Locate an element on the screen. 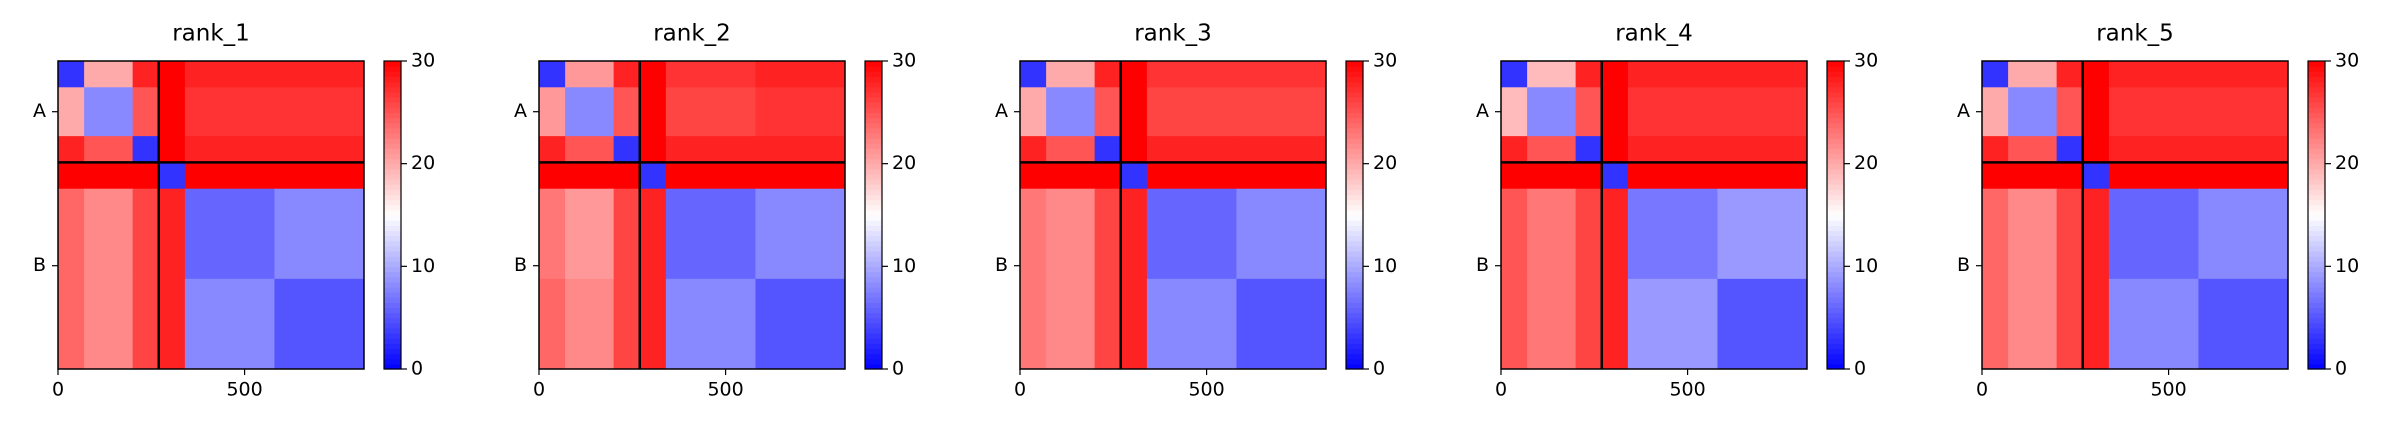 This screenshot has width=2401, height=438. colorbar-tick-label: 20 is located at coordinates (2347, 163).